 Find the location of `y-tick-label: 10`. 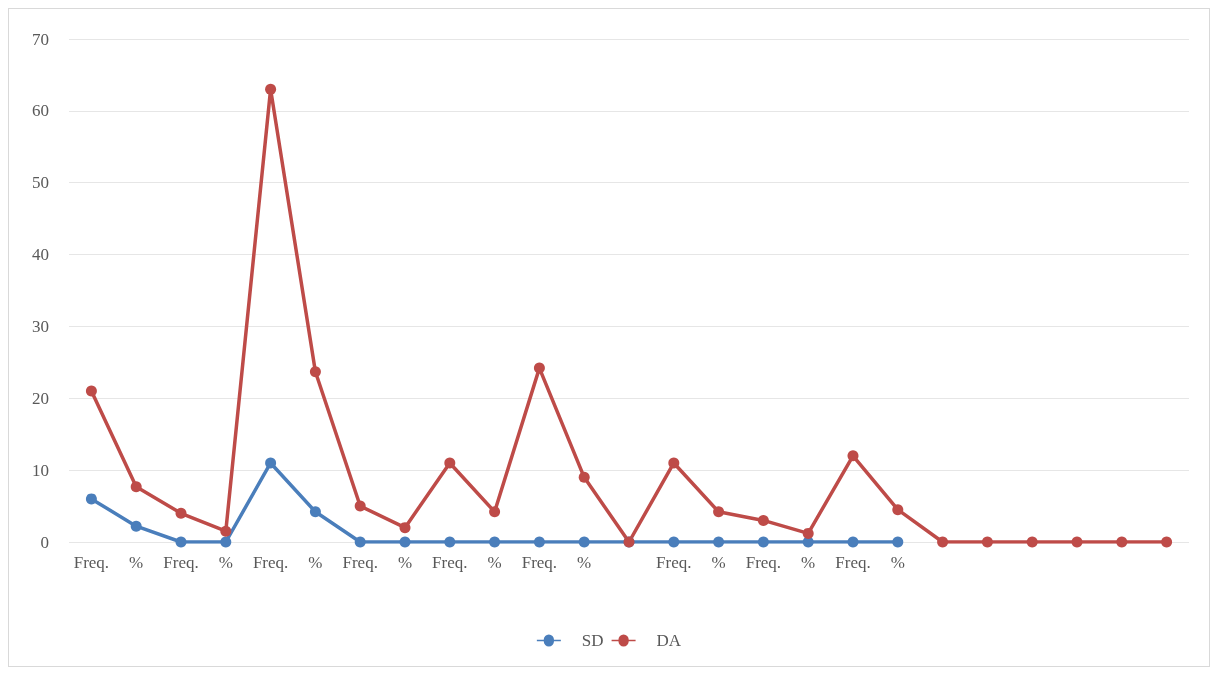

y-tick-label: 10 is located at coordinates (40, 470).